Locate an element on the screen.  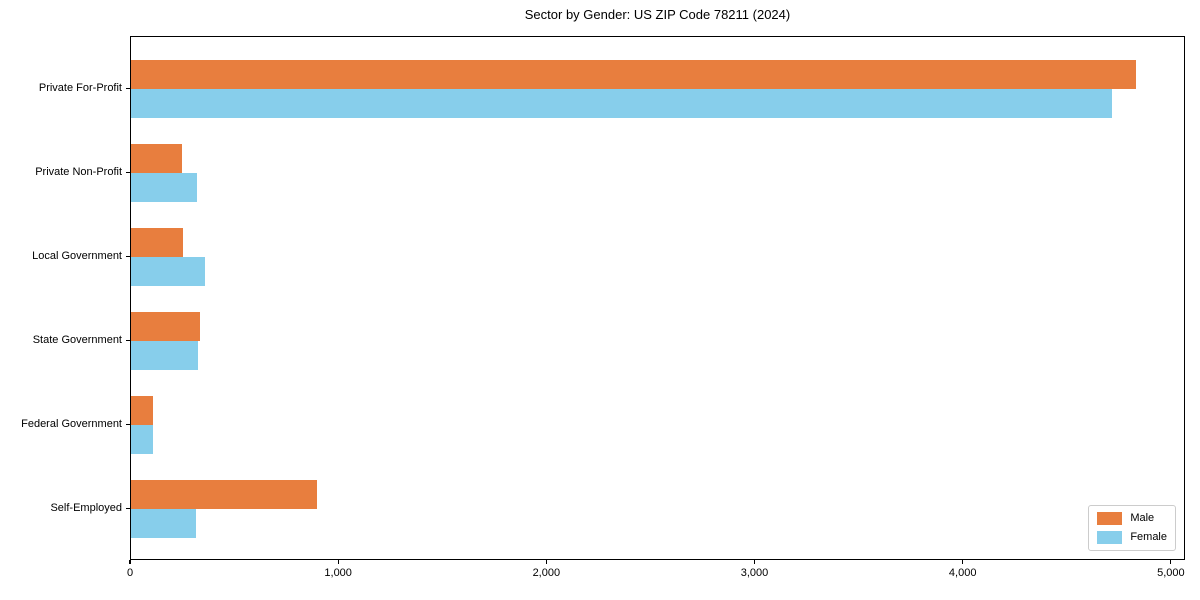
y-tick-label-state-government: State Government is located at coordinates (77, 340).